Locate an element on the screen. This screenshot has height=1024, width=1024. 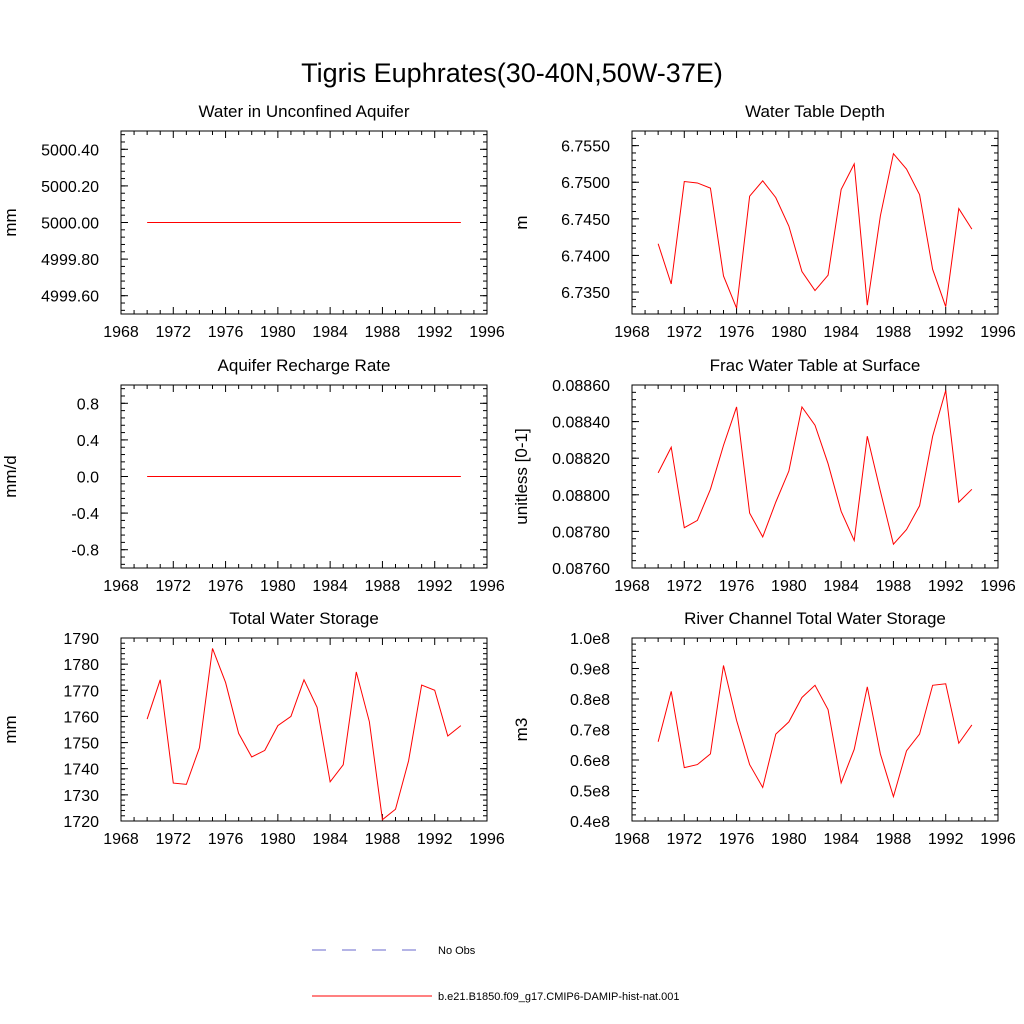
y-tick-label: 6.7400 is located at coordinates (585, 256).